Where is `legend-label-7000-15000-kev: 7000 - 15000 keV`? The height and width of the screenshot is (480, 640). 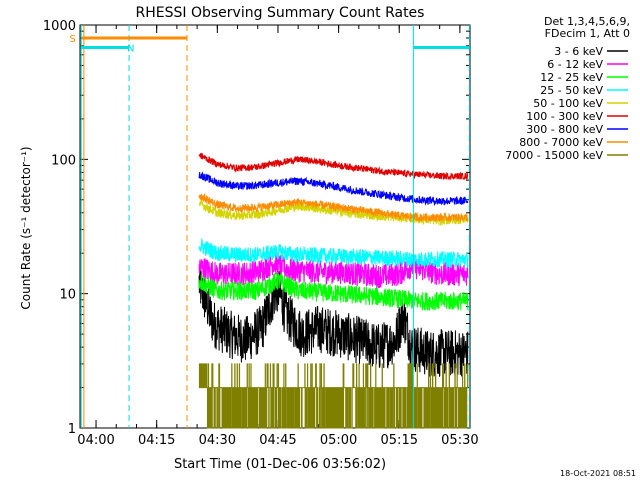
legend-label-7000-15000-kev: 7000 - 15000 keV is located at coordinates (554, 155).